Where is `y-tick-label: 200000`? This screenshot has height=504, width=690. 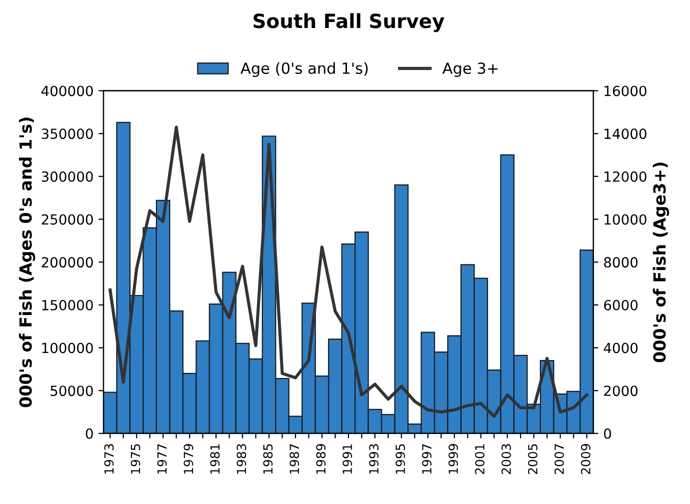
y-tick-label: 200000 is located at coordinates (67, 262).